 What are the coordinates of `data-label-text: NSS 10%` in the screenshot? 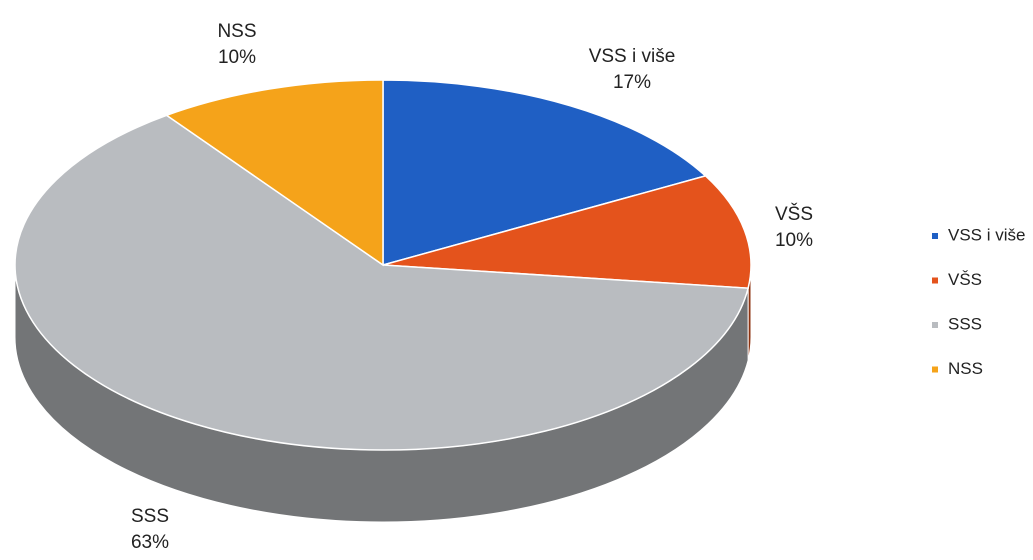 It's located at (236, 44).